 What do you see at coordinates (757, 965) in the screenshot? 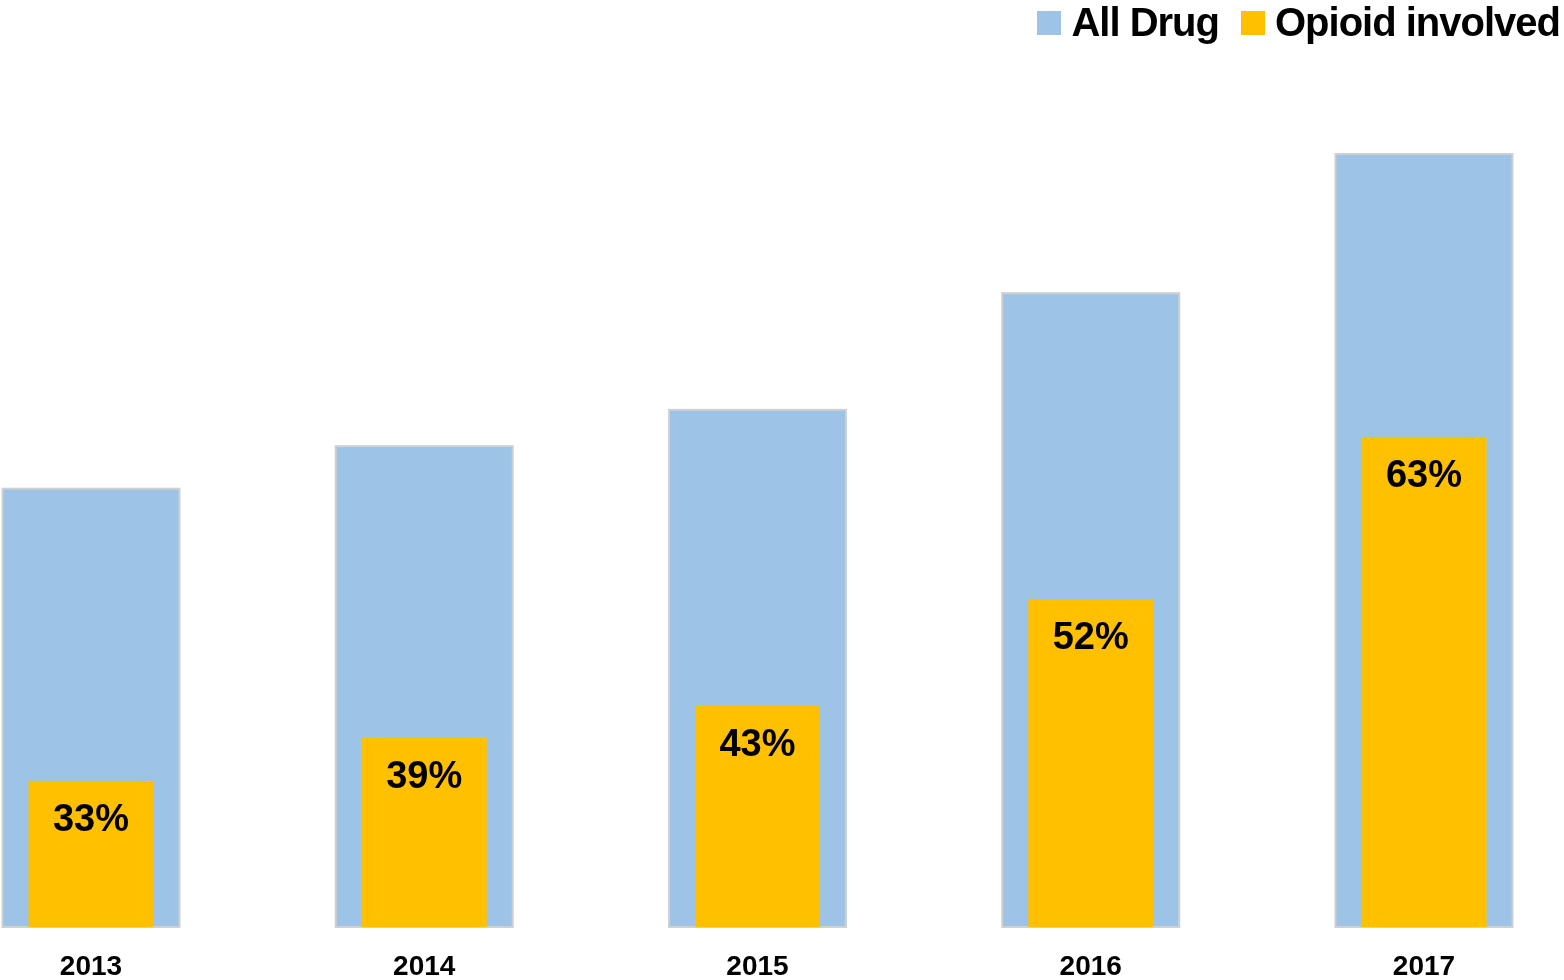
I see `x-tick-label: 2015` at bounding box center [757, 965].